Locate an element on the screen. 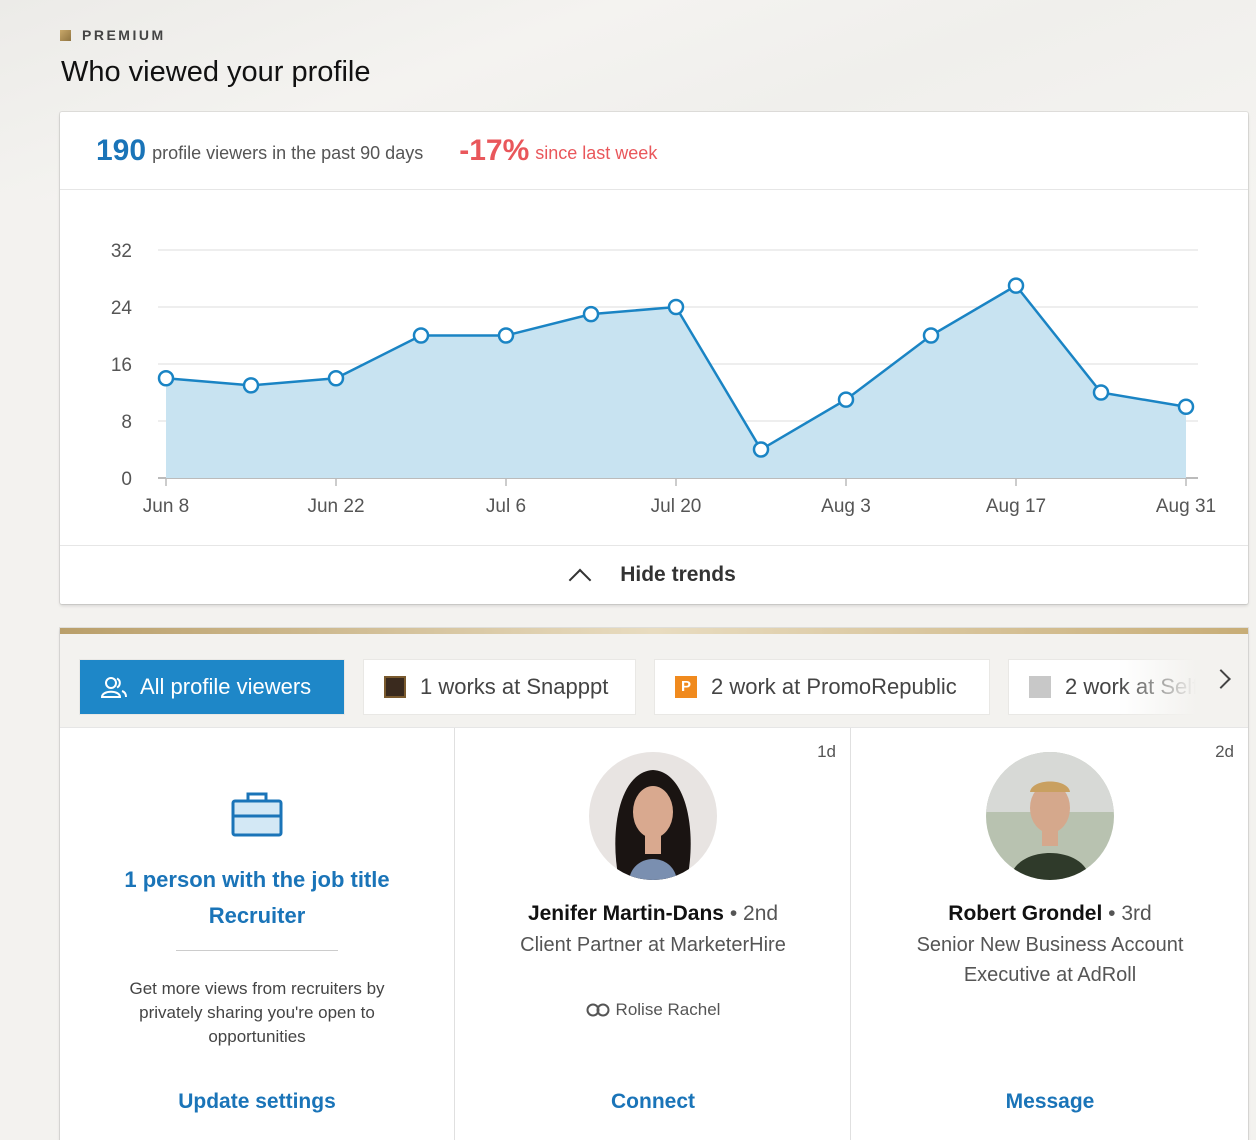  viewer-name-line: Jenifer Martin-Dans • 2nd is located at coordinates (653, 913).